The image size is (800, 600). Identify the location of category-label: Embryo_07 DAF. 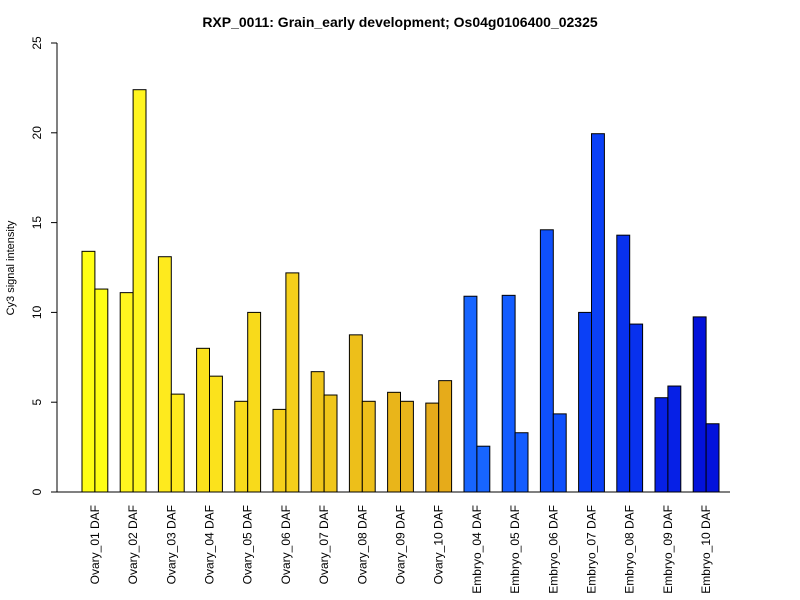
(592, 549).